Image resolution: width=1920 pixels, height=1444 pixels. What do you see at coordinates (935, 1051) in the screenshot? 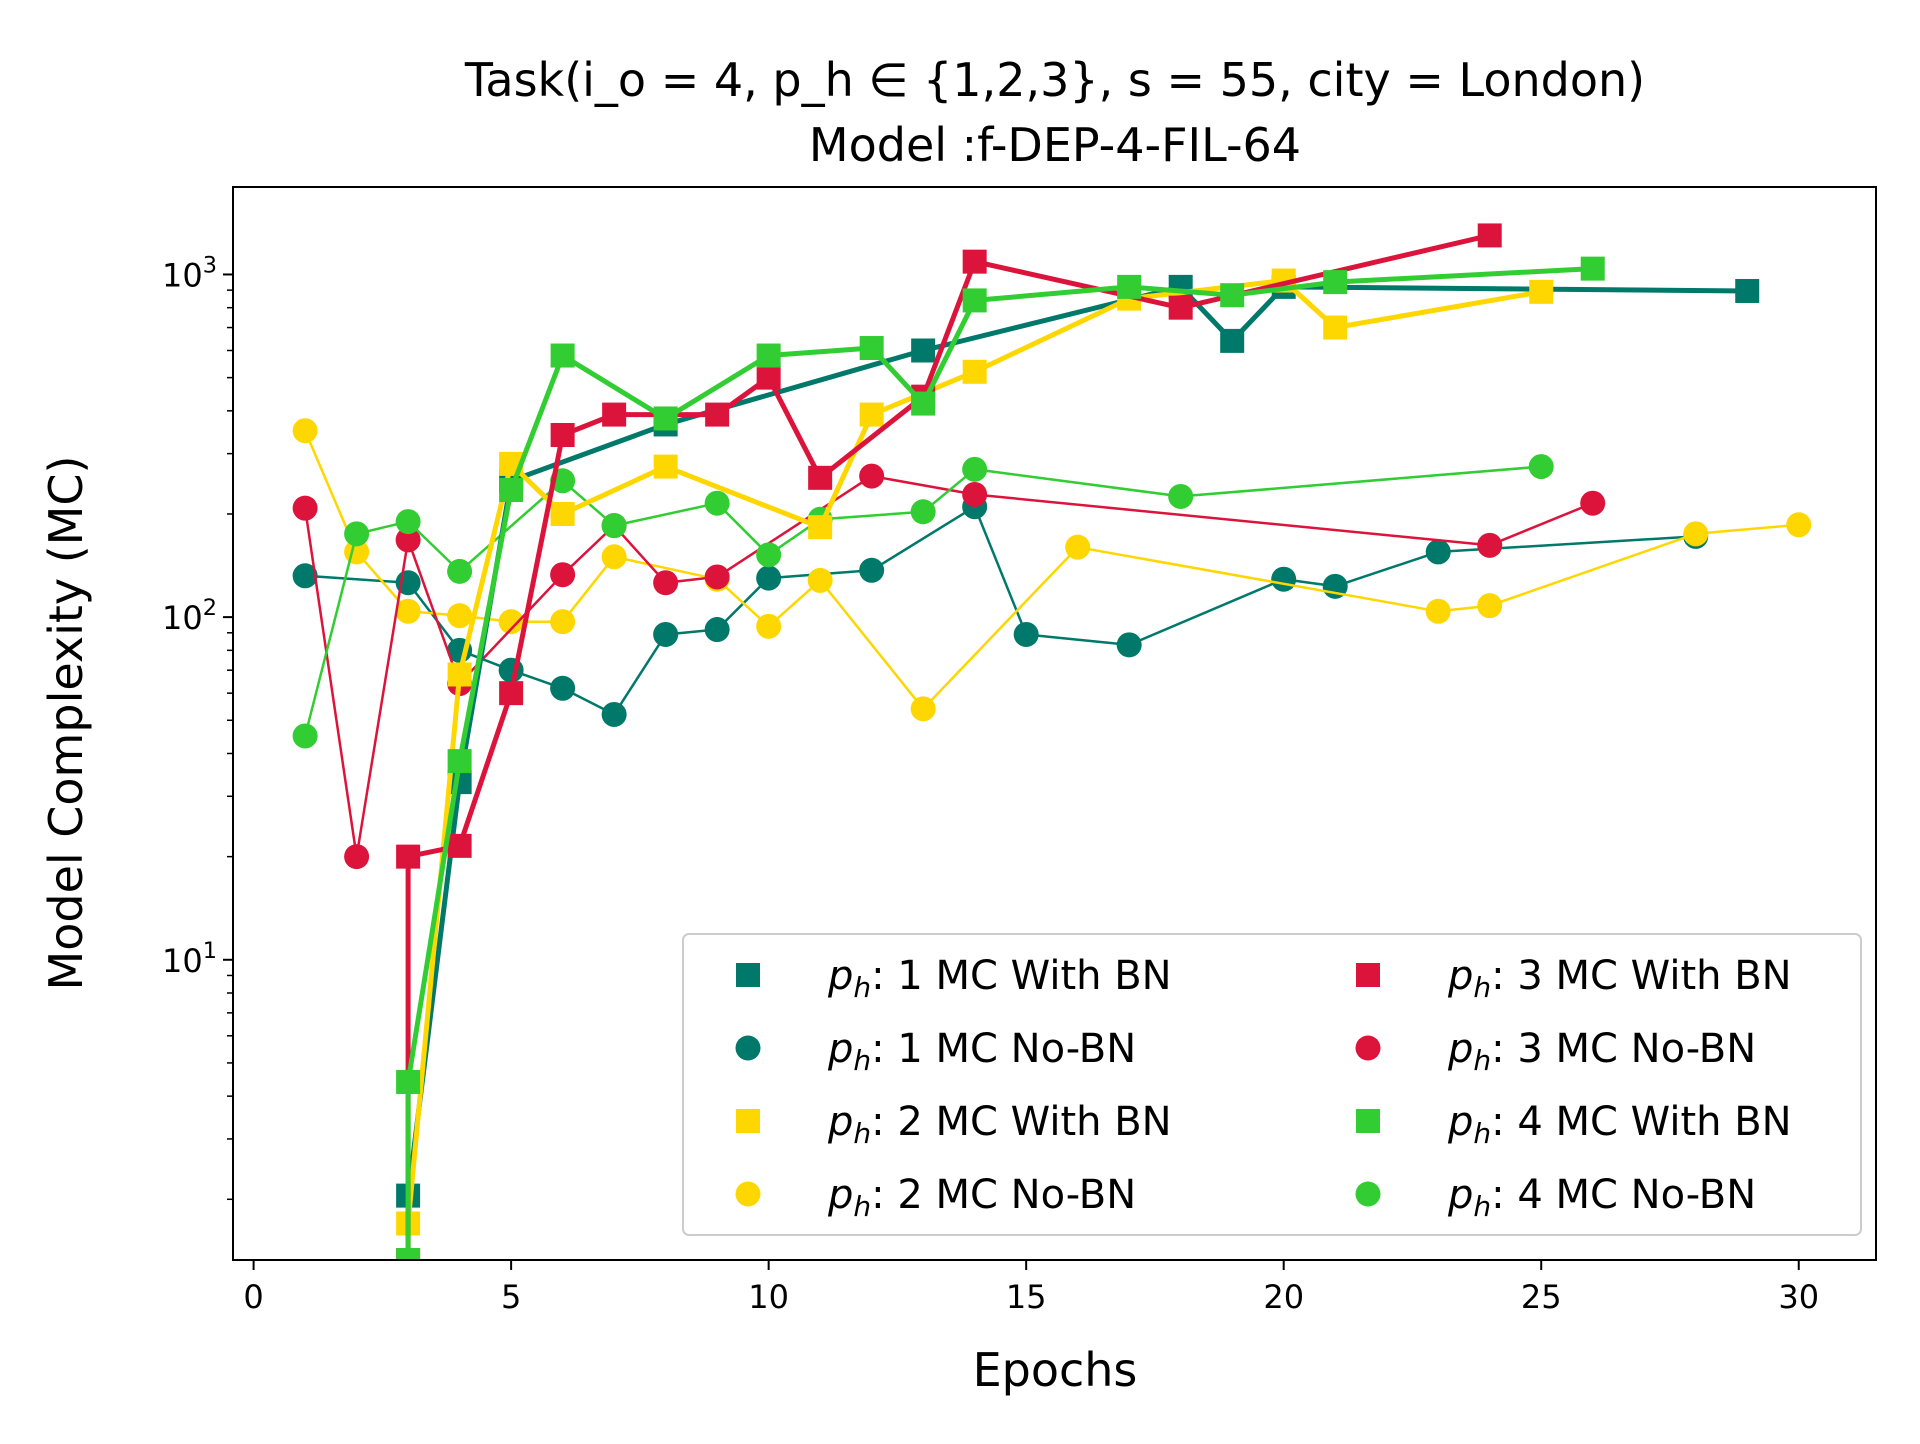
I see `legend-item: ph: 1 MC No-BN` at bounding box center [935, 1051].